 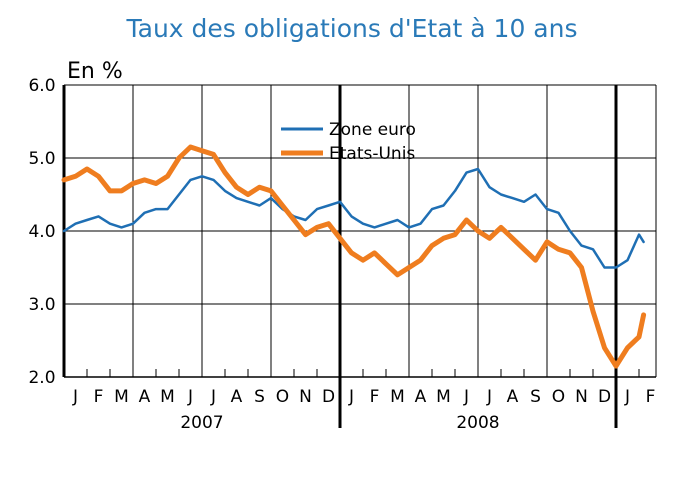 I want to click on legend-label: Zone euro, so click(x=372, y=130).